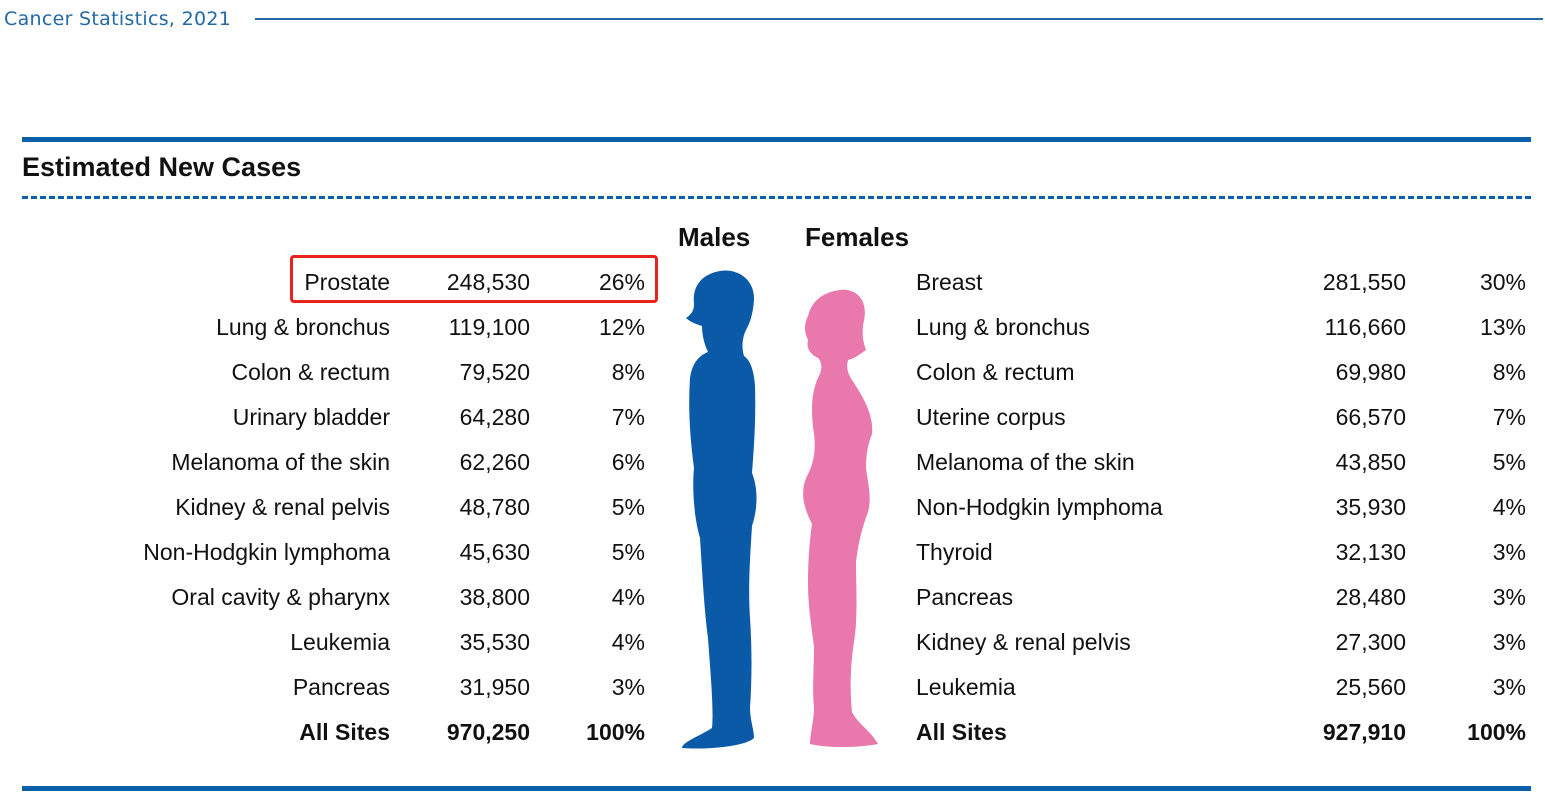  Describe the element at coordinates (347, 282) in the screenshot. I see `site-name: Prostate` at that location.